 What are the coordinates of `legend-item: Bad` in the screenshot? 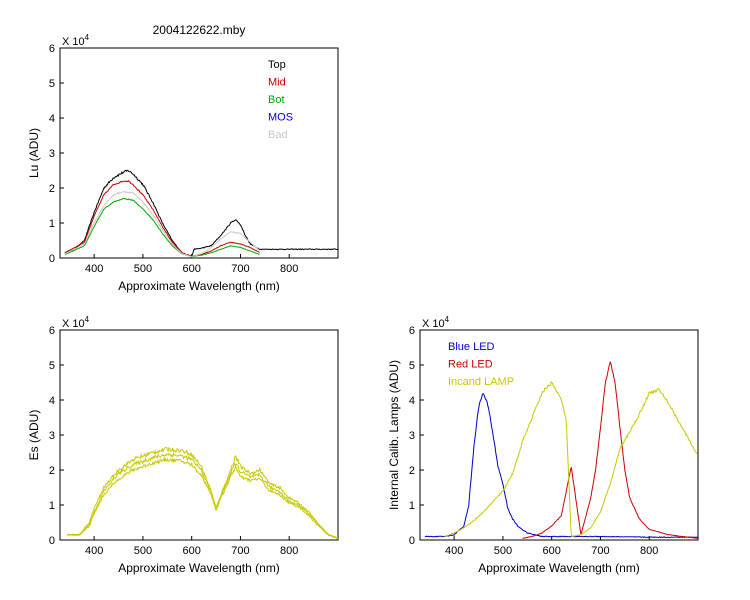 It's located at (278, 135).